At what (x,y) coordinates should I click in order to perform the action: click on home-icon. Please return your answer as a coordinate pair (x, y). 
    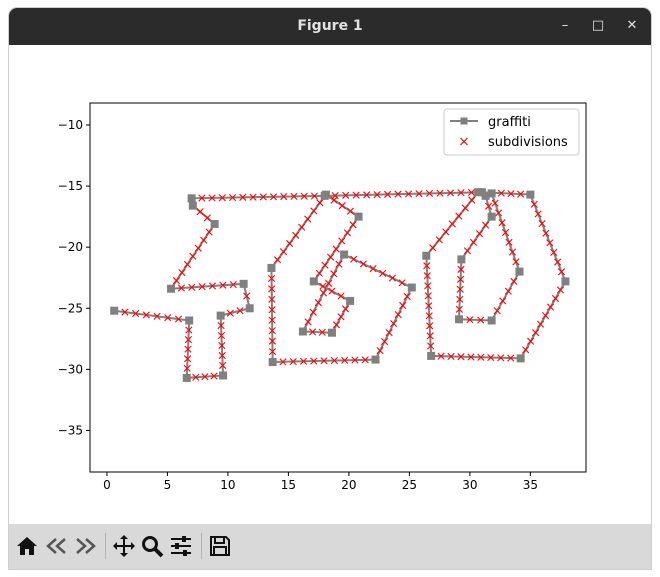
    Looking at the image, I should click on (27, 546).